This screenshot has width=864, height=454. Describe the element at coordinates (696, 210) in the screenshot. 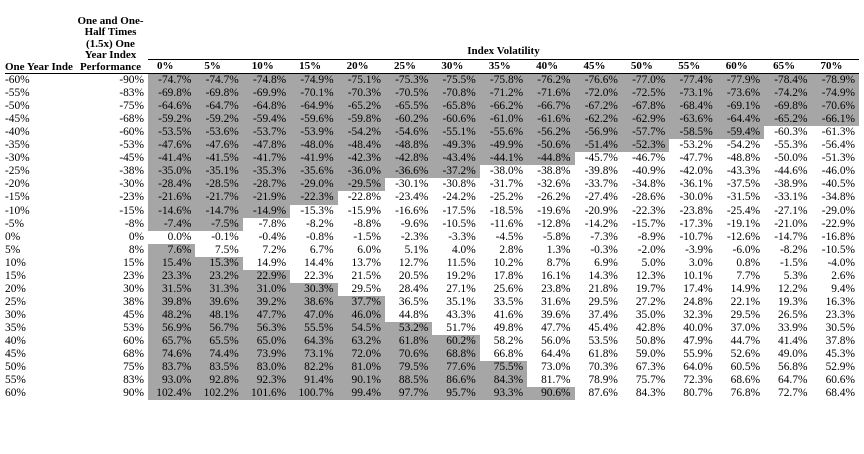

I see `return-cell: -23.8%` at that location.